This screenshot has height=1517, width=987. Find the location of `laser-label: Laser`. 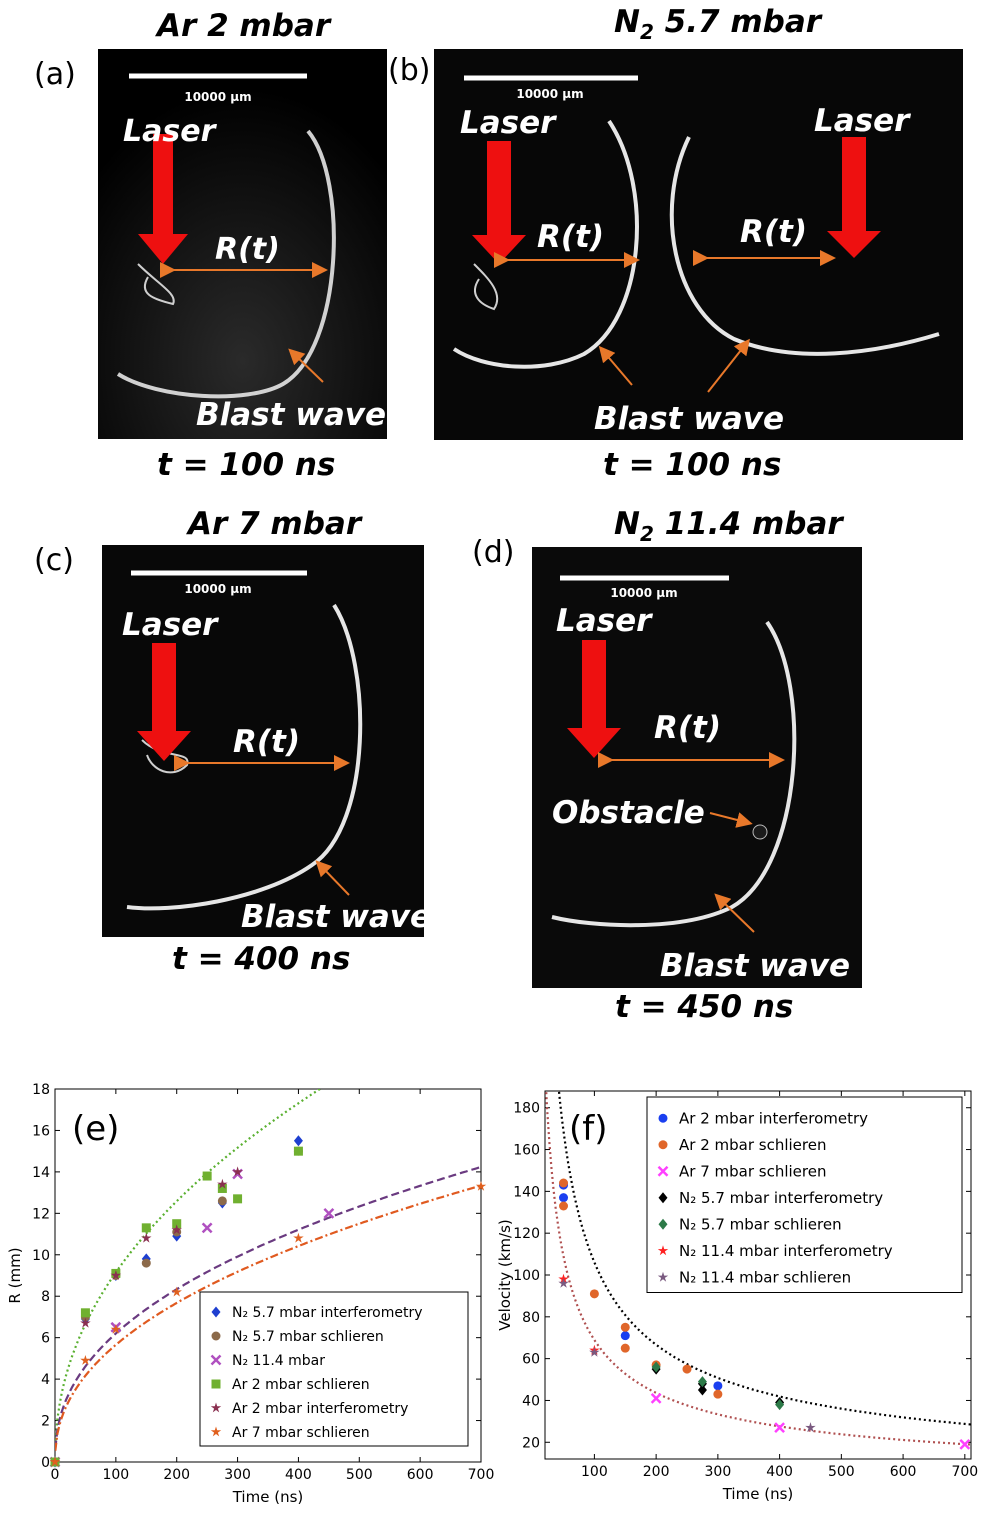

laser-label: Laser is located at coordinates (604, 621).